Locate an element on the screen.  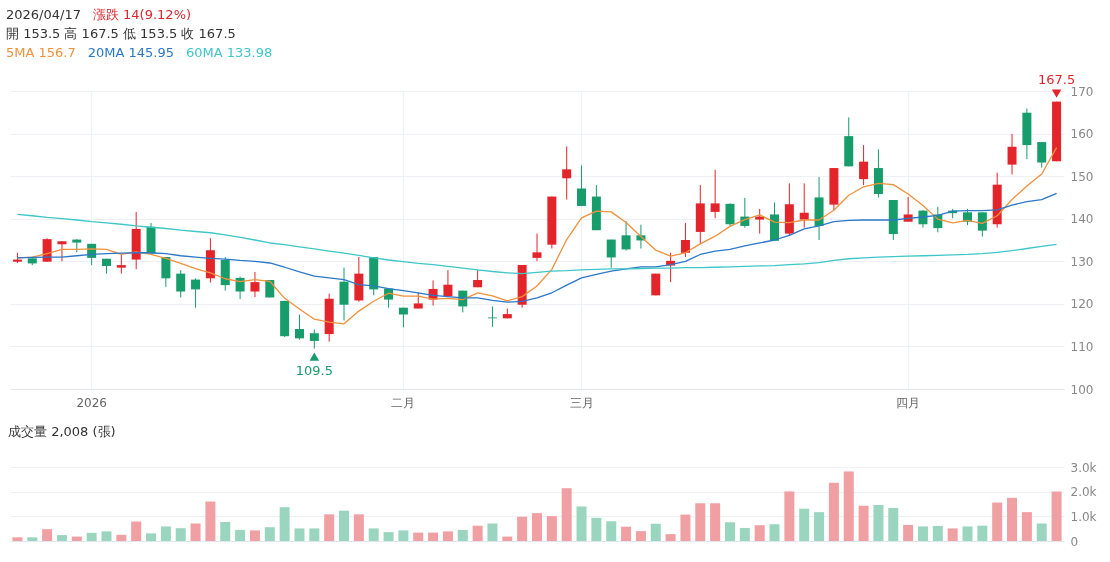
y-tick-label: 160 is located at coordinates (1082, 134).